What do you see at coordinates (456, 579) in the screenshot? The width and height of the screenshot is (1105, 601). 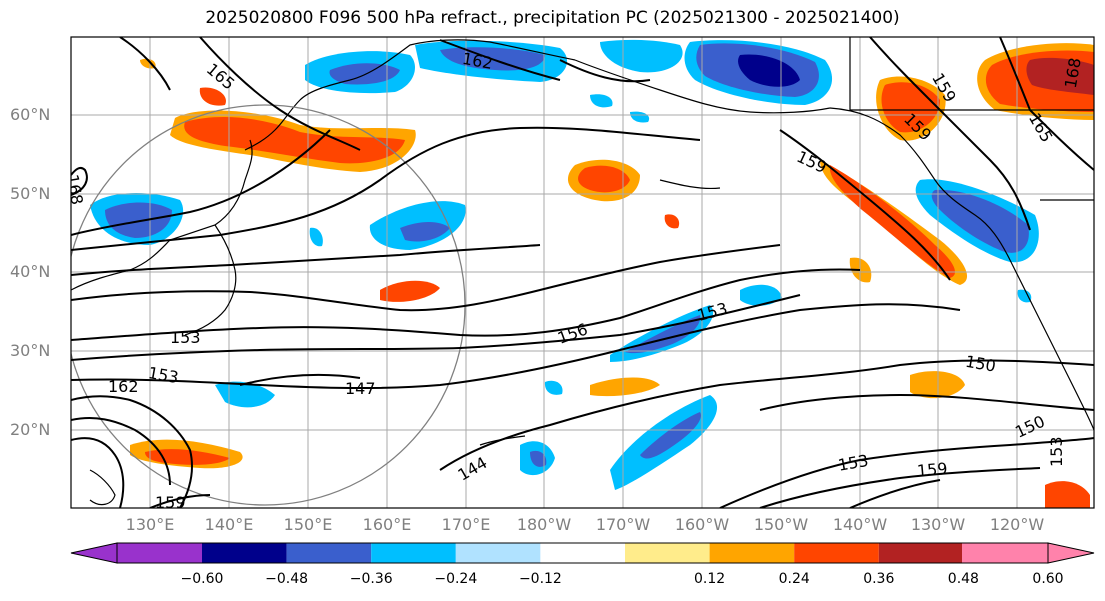 I see `colorbar-tick-label: −0.24` at bounding box center [456, 579].